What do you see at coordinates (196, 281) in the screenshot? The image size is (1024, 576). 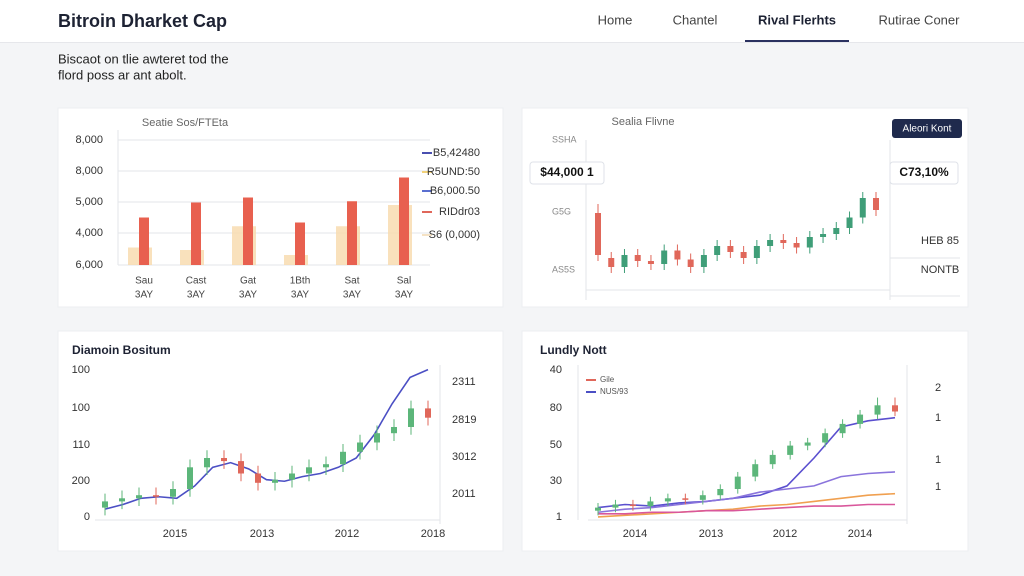 I see `x-label: Cast` at bounding box center [196, 281].